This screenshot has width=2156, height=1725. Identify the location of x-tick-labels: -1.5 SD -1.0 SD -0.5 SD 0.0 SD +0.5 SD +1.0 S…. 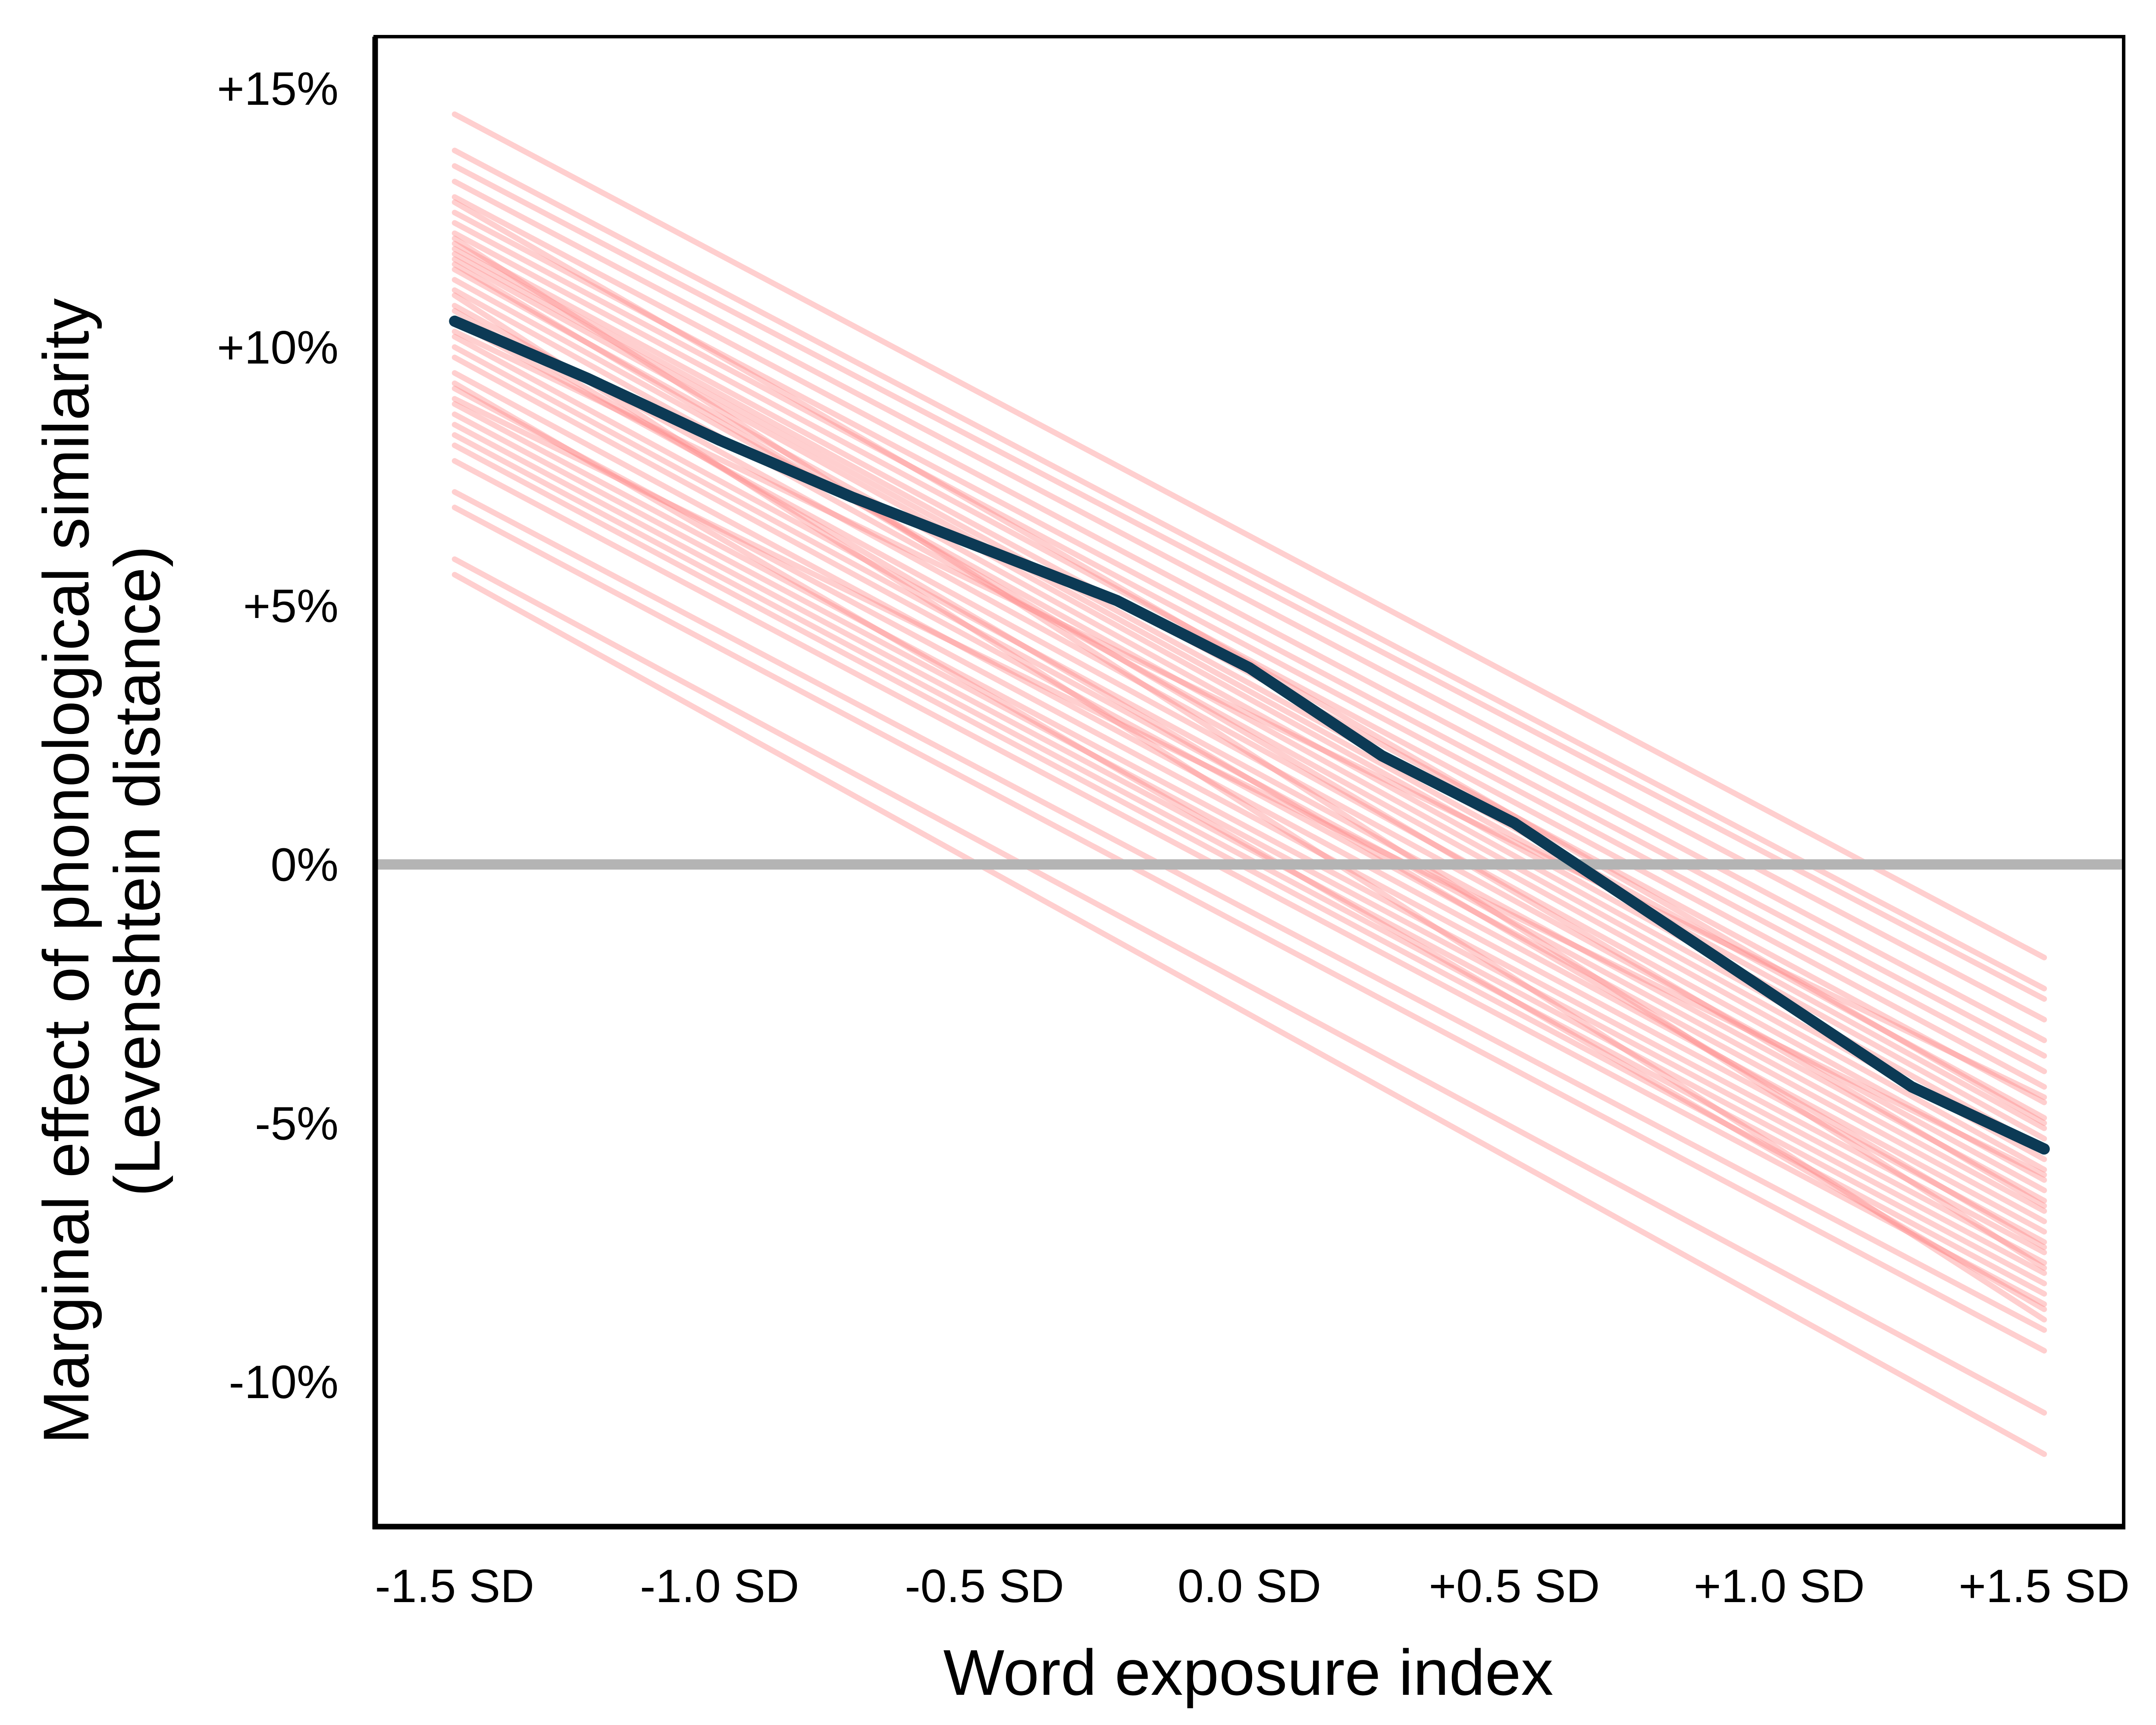
(1252, 1586).